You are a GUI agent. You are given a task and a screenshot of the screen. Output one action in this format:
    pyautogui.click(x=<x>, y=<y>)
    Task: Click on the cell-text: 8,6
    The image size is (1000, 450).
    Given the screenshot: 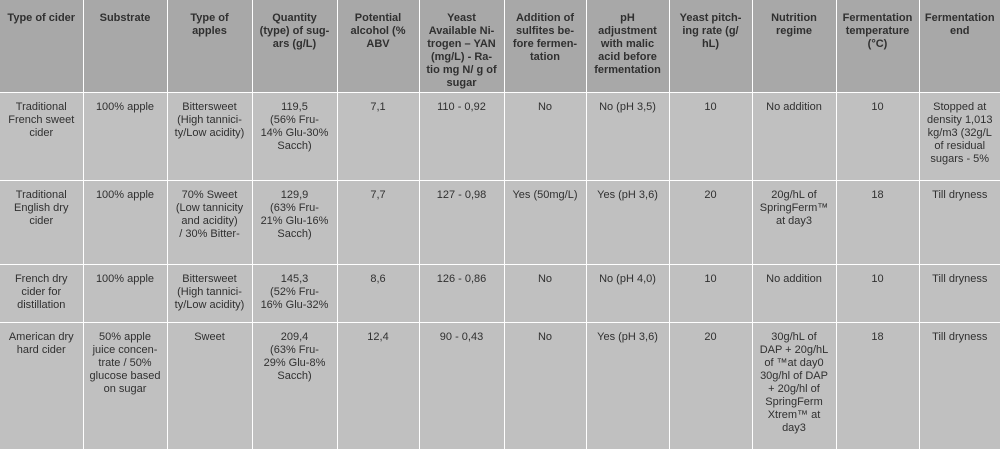 What is the action you would take?
    pyautogui.click(x=378, y=279)
    